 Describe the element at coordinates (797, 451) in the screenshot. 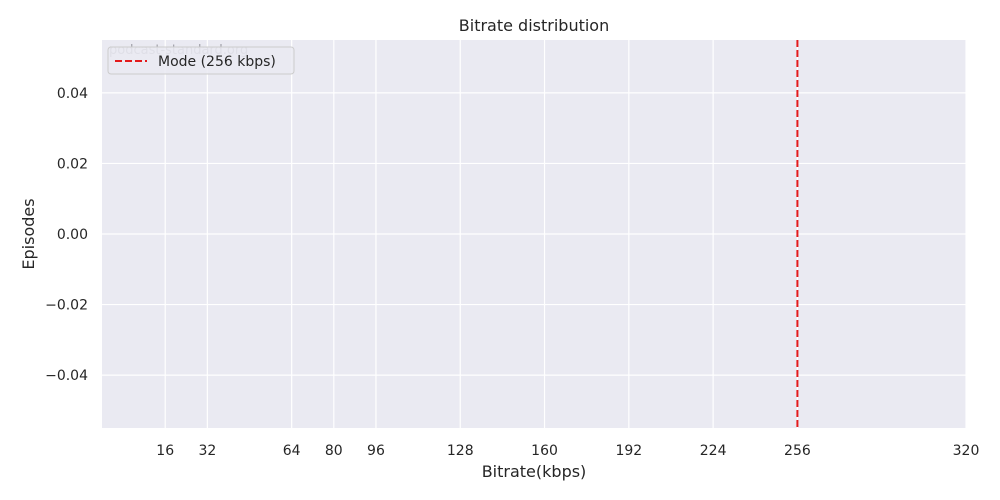

I see `x-tick-label: 256` at that location.